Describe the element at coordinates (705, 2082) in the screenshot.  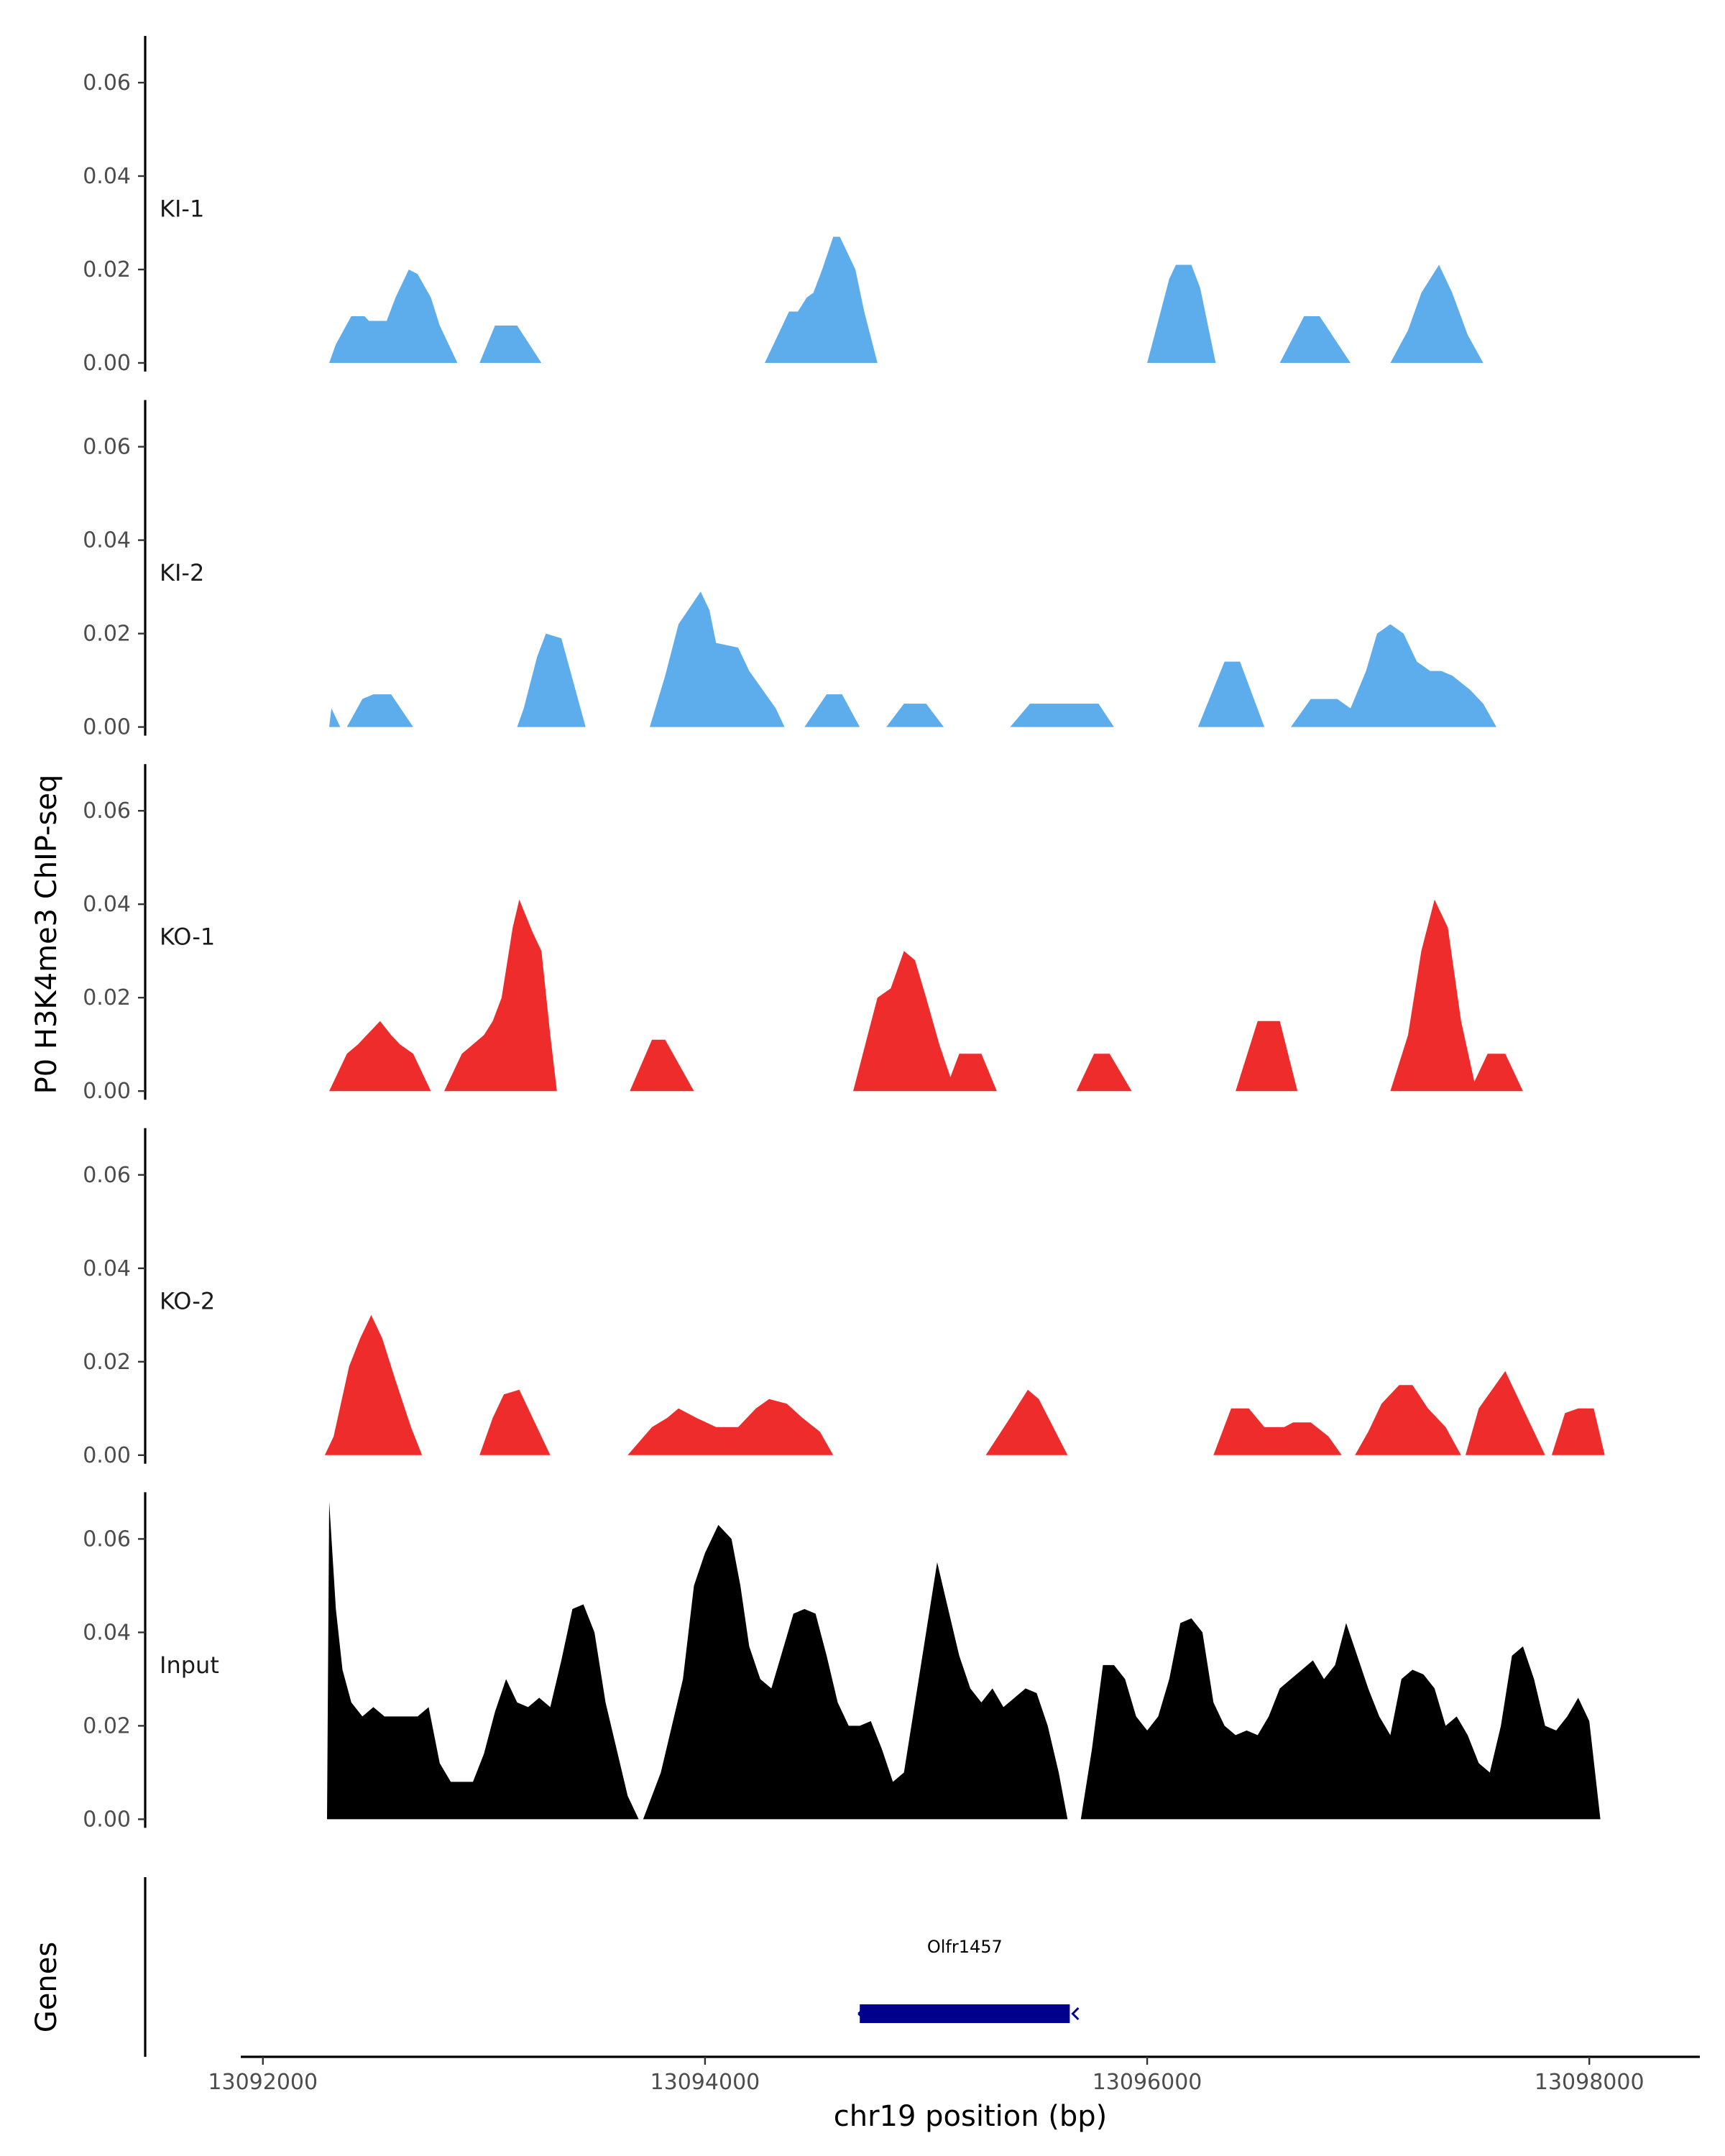
I see `x-tick-label: 13094000` at that location.